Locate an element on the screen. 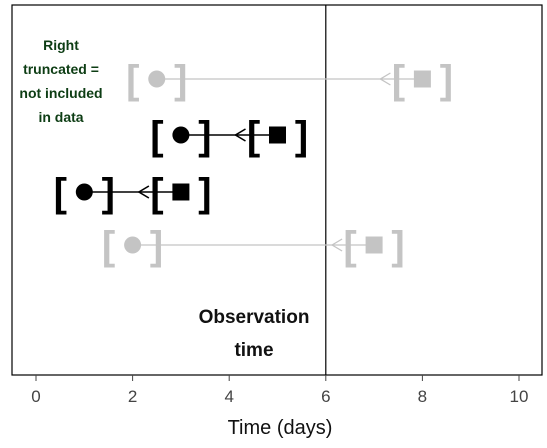 The height and width of the screenshot is (448, 547). note-line-1: Right is located at coordinates (61, 45).